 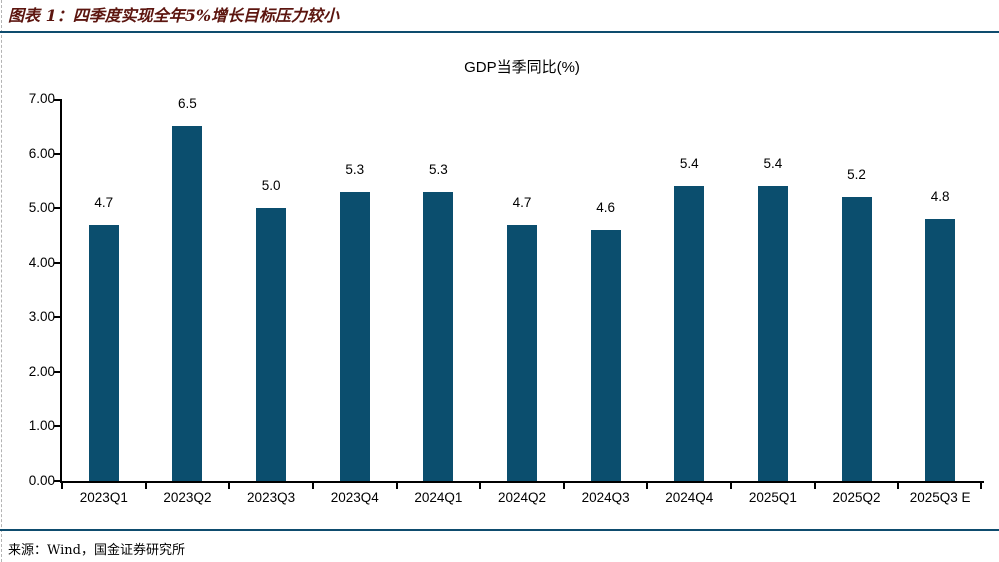 I want to click on y-axis-tick-label: 2.00, so click(x=41, y=371).